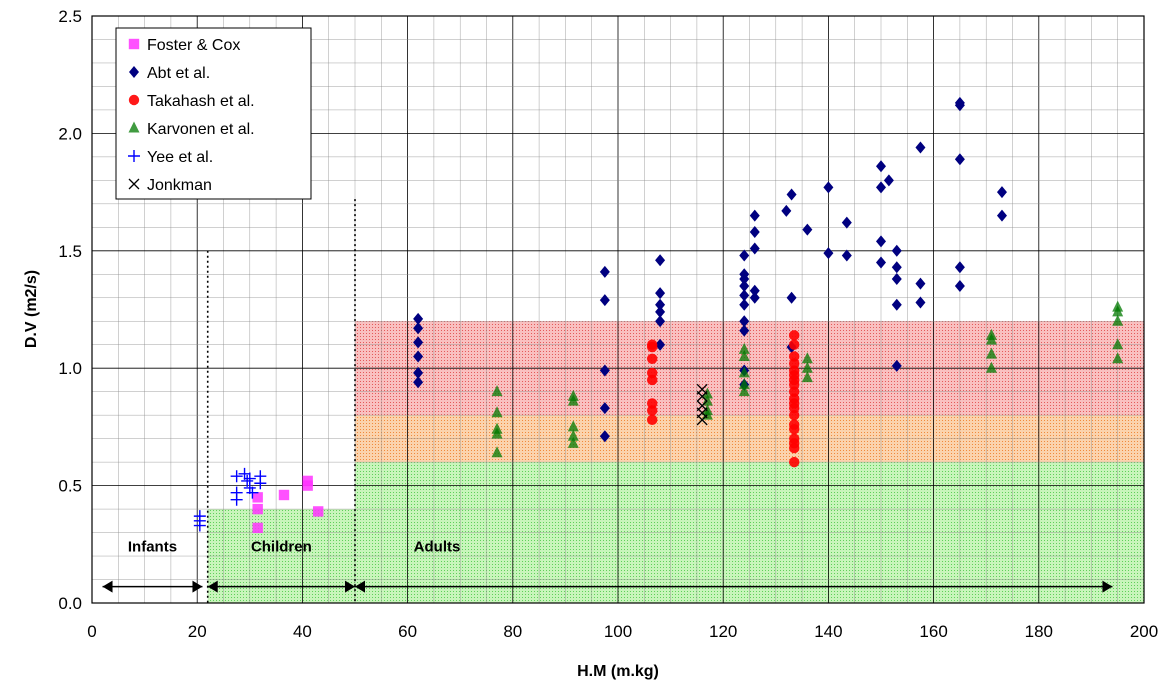 This screenshot has width=1174, height=689. What do you see at coordinates (607, 565) in the screenshot?
I see `zone-annotations: Infants Children Adults` at bounding box center [607, 565].